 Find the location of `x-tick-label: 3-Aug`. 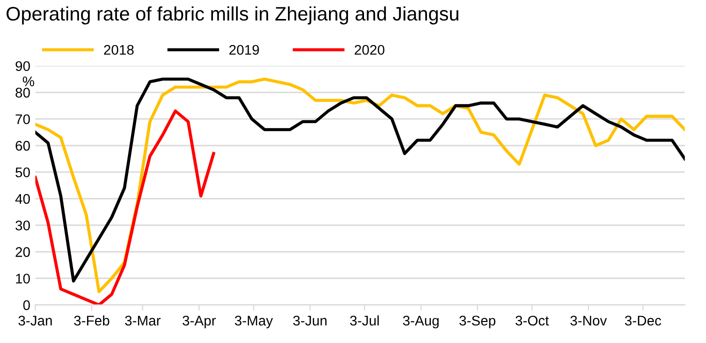

x-tick-label: 3-Aug is located at coordinates (421, 322).